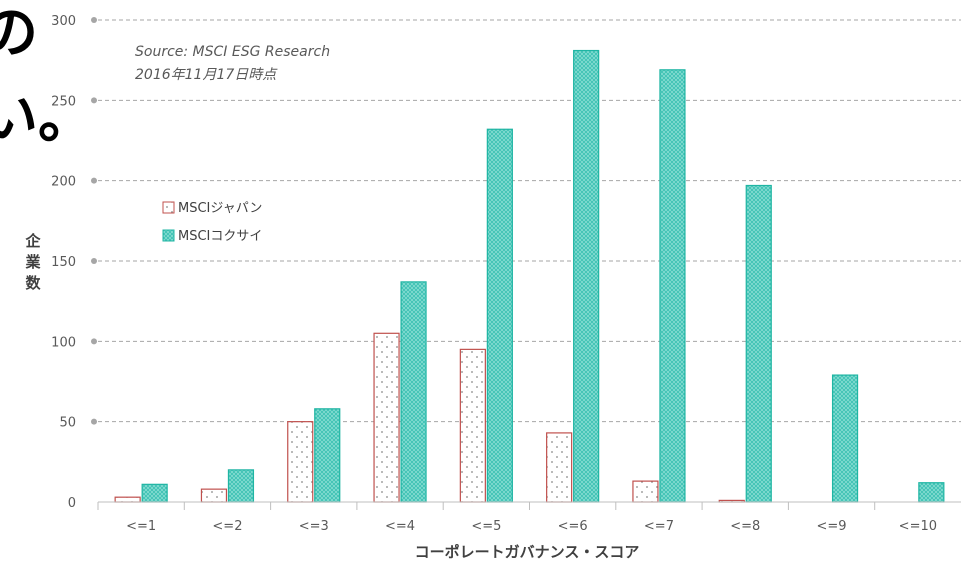 This screenshot has width=961, height=572. What do you see at coordinates (63, 342) in the screenshot?
I see `y-tick-label: 100` at bounding box center [63, 342].